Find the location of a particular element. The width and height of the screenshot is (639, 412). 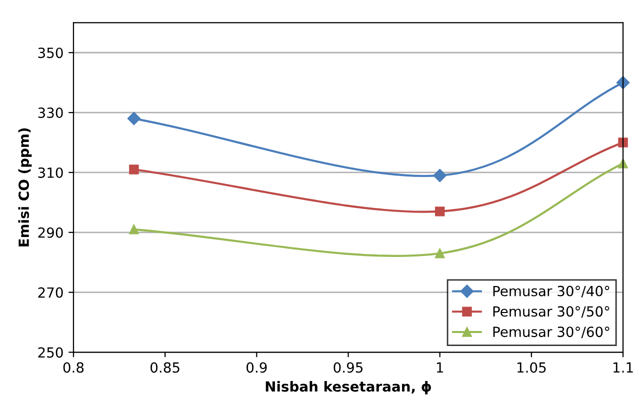

x-tick-label: 0.95 is located at coordinates (348, 367).